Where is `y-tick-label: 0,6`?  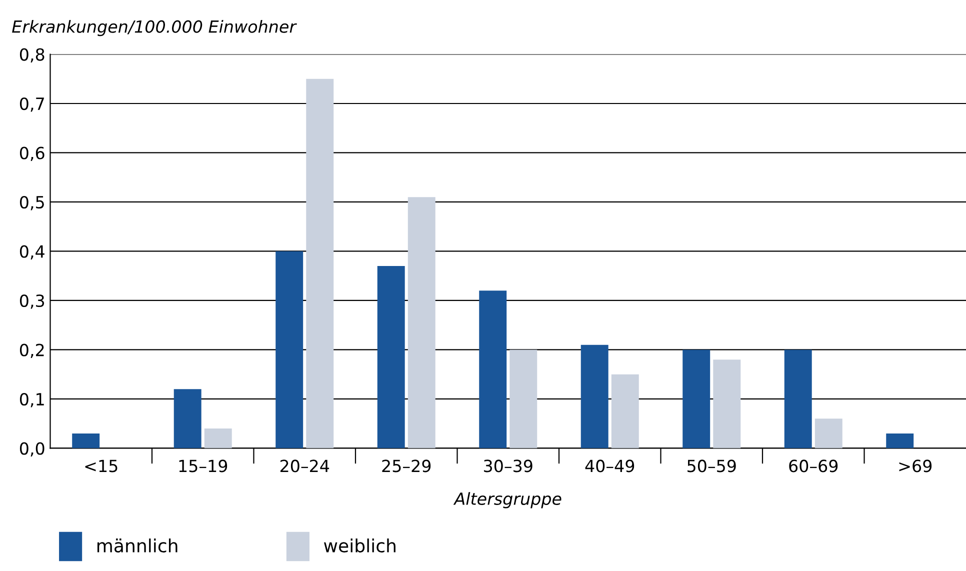
y-tick-label: 0,6 is located at coordinates (32, 154).